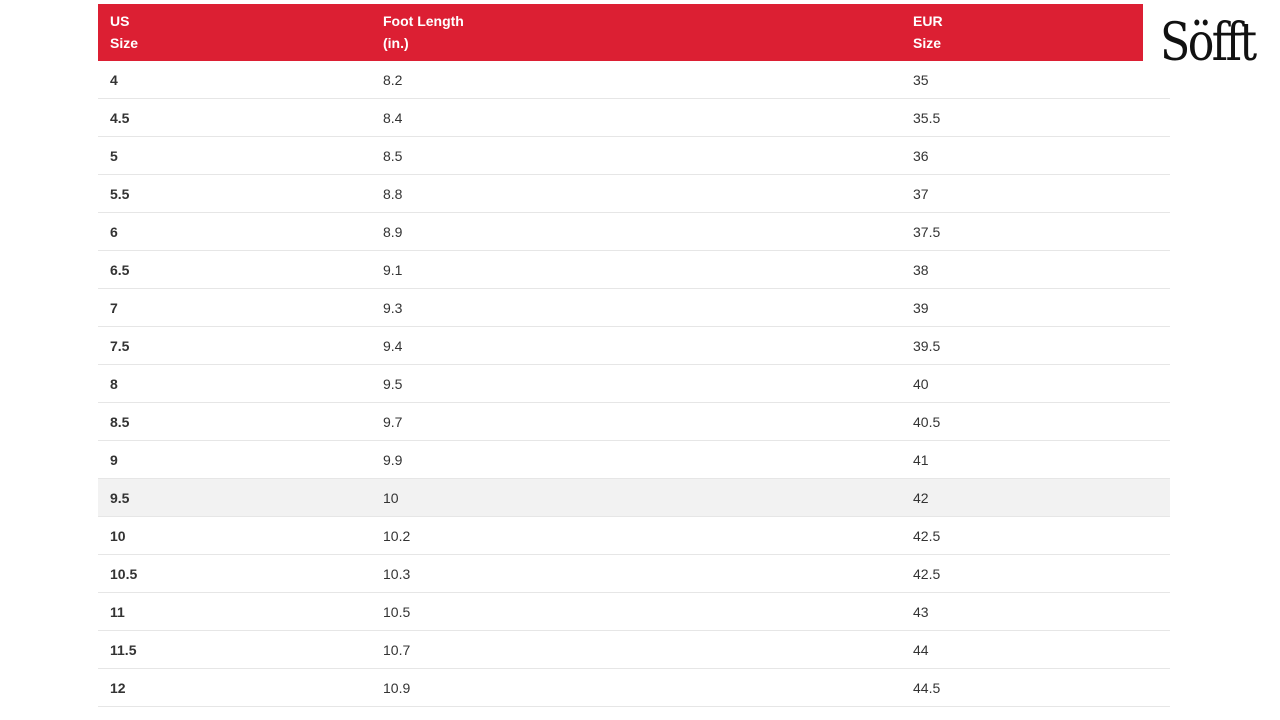  Describe the element at coordinates (927, 422) in the screenshot. I see `cell-eur-size: 40.5` at that location.